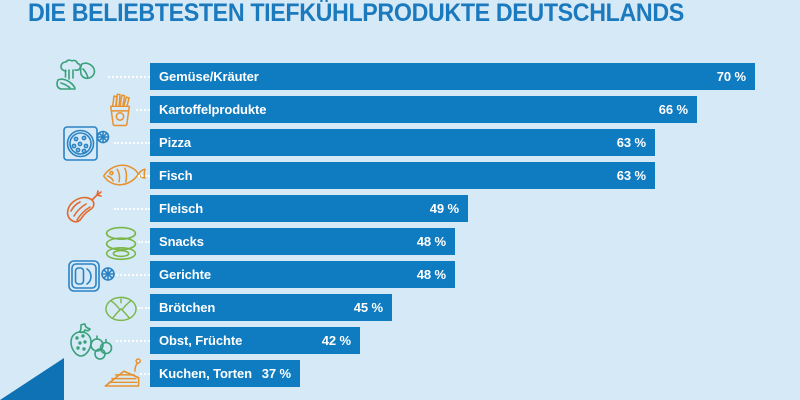 This screenshot has width=800, height=400. I want to click on bar: Snacks 48 %, so click(302, 241).